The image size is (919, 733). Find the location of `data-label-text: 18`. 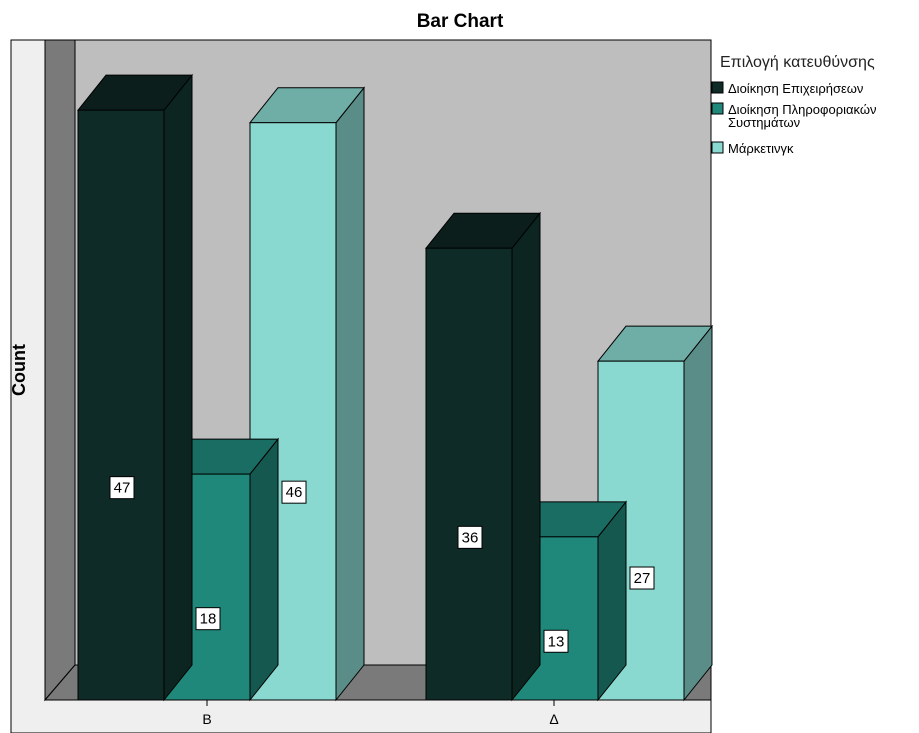

data-label-text: 18 is located at coordinates (208, 619).